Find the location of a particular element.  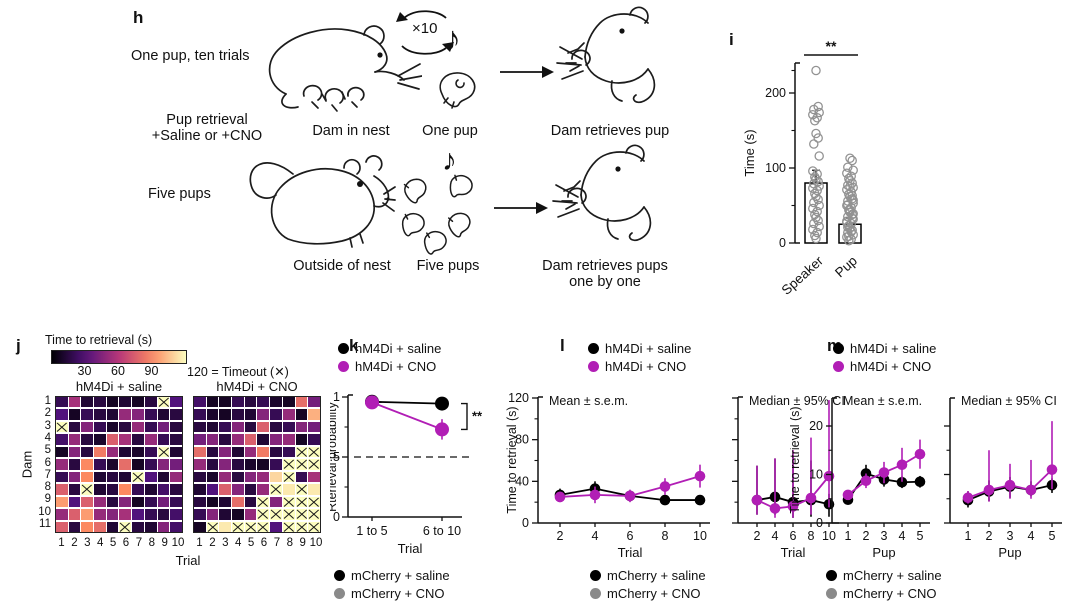

heatmap-col-label: 9 is located at coordinates (164, 543).